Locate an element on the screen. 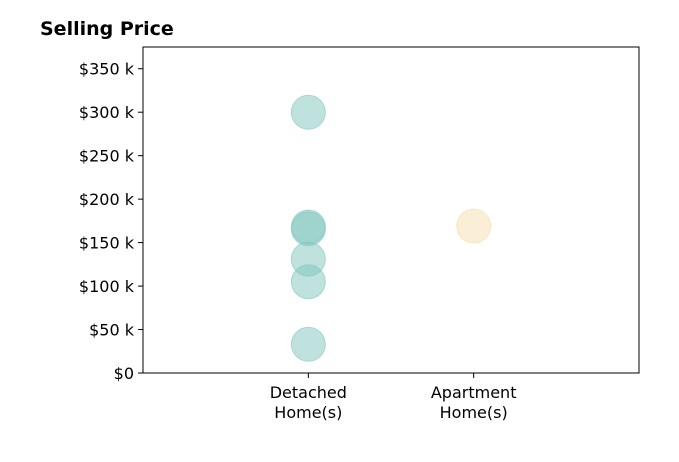 The height and width of the screenshot is (462, 679). y-tick-label: $350 k is located at coordinates (107, 69).